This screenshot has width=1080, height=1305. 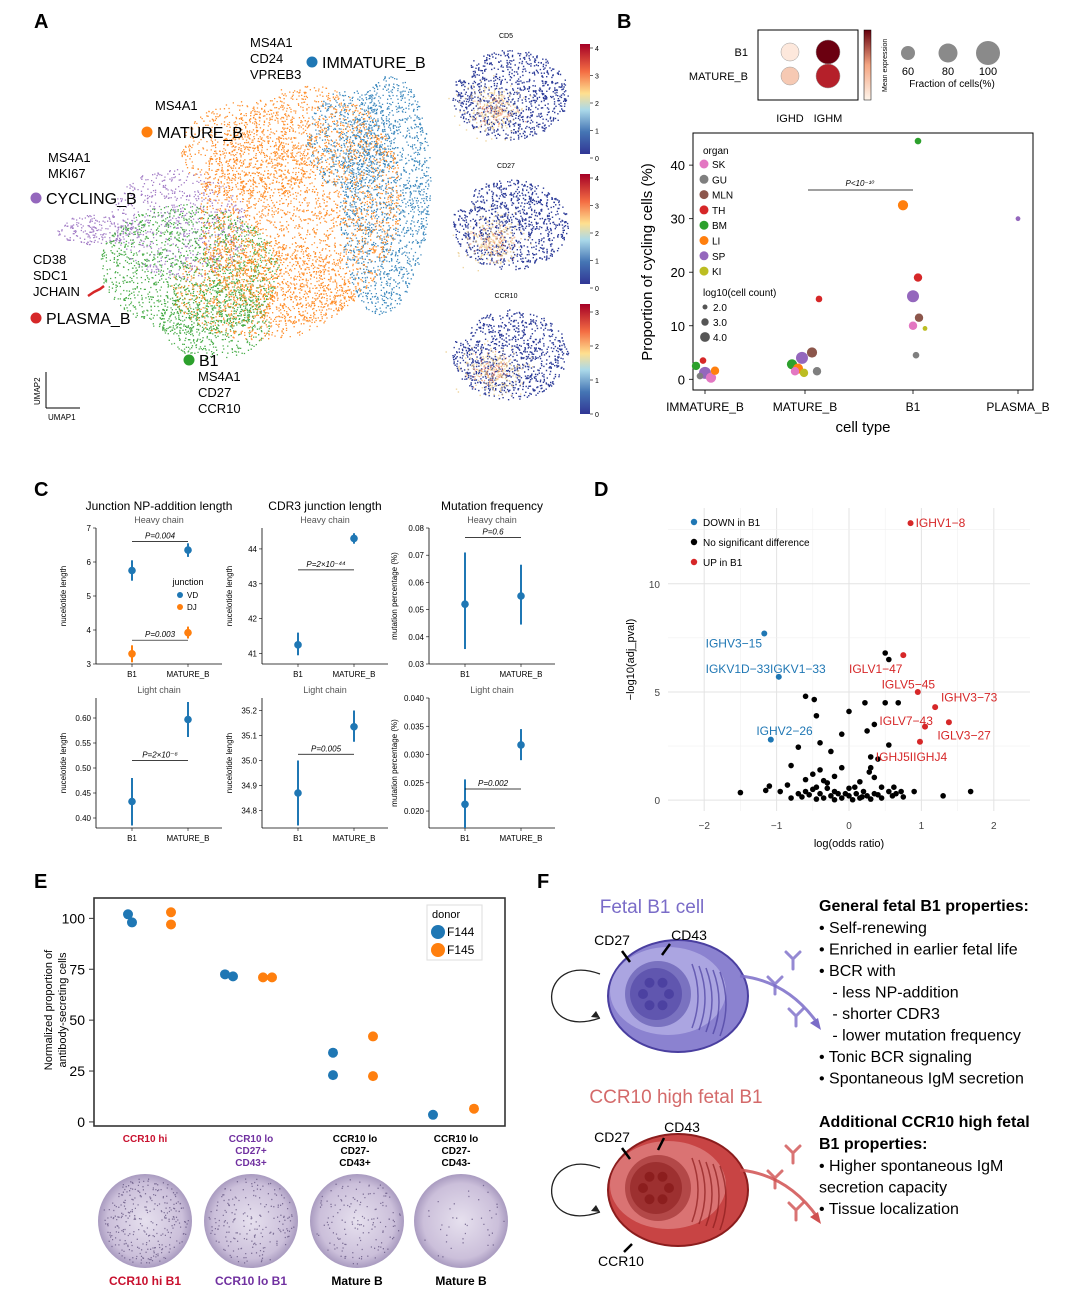 I want to click on y-tick-label: 75, so click(x=77, y=969).